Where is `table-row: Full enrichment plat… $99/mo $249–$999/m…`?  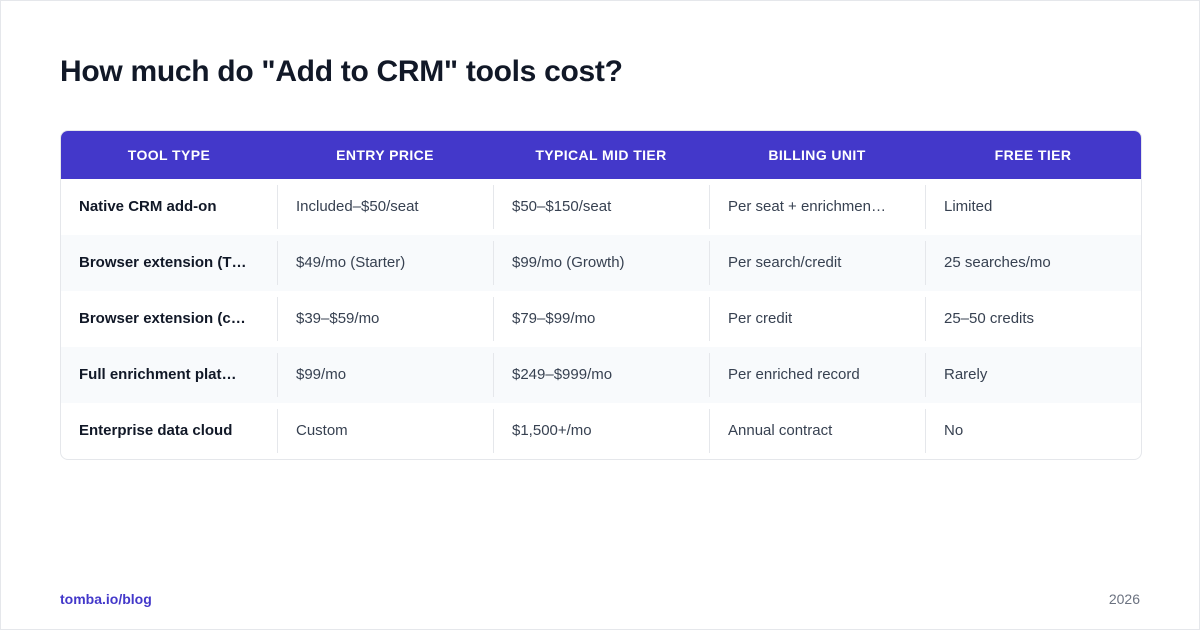 table-row: Full enrichment plat… $99/mo $249–$999/m… is located at coordinates (601, 375).